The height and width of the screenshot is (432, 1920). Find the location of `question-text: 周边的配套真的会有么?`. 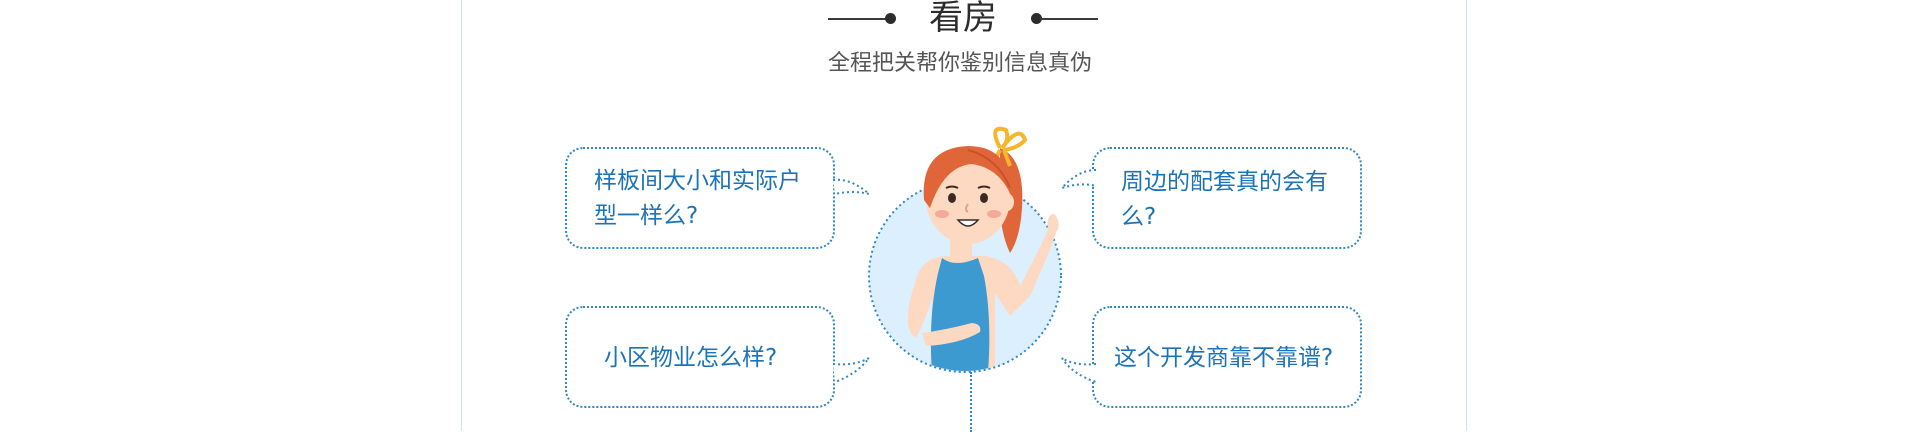

question-text: 周边的配套真的会有么? is located at coordinates (1224, 199).